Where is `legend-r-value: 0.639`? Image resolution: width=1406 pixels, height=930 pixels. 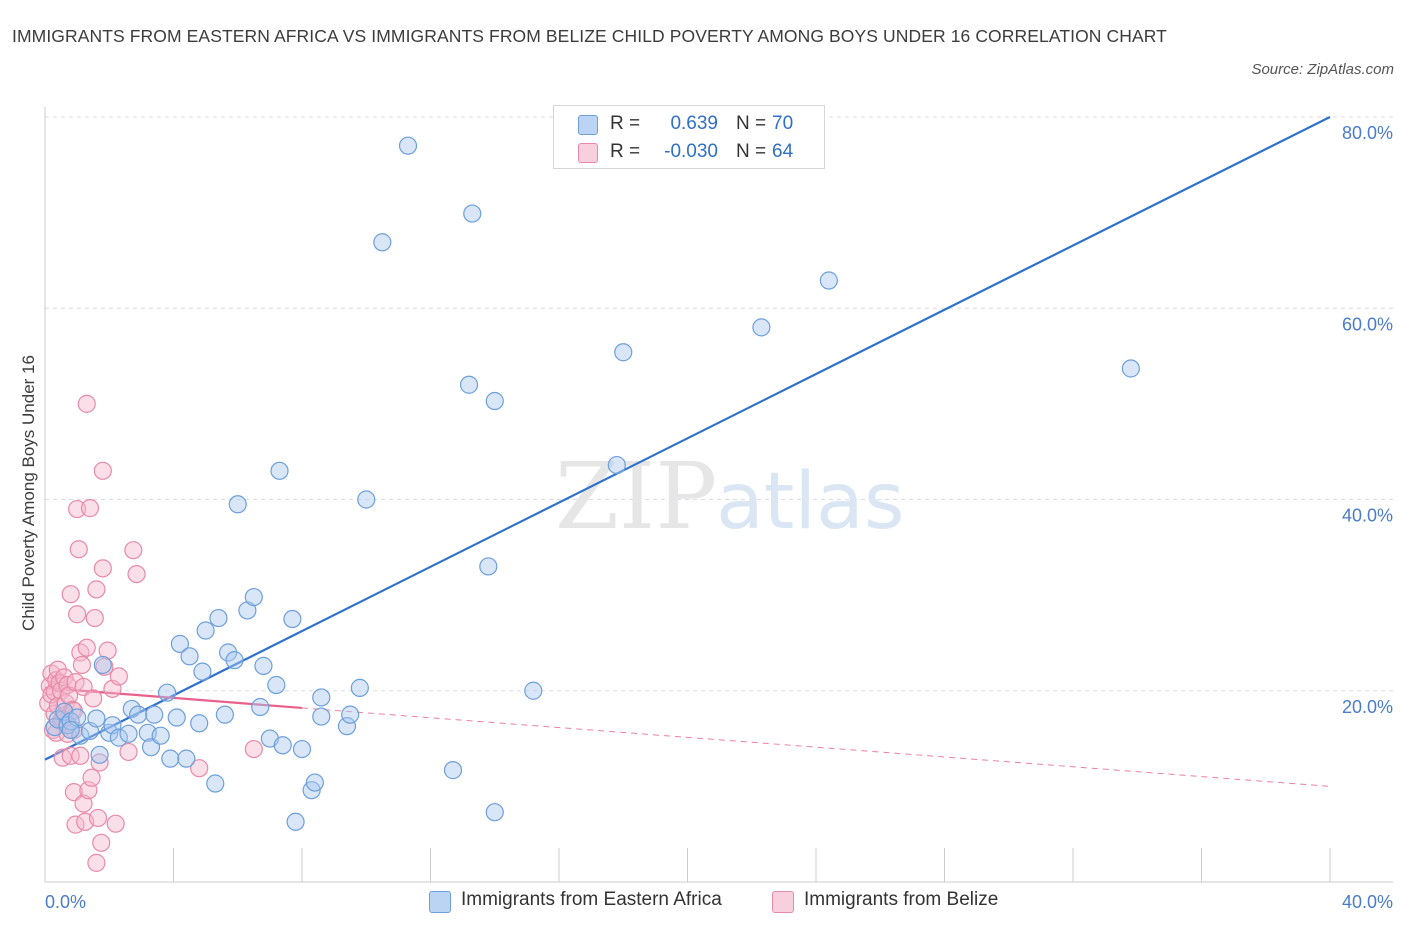
legend-r-value: 0.639 is located at coordinates (694, 123).